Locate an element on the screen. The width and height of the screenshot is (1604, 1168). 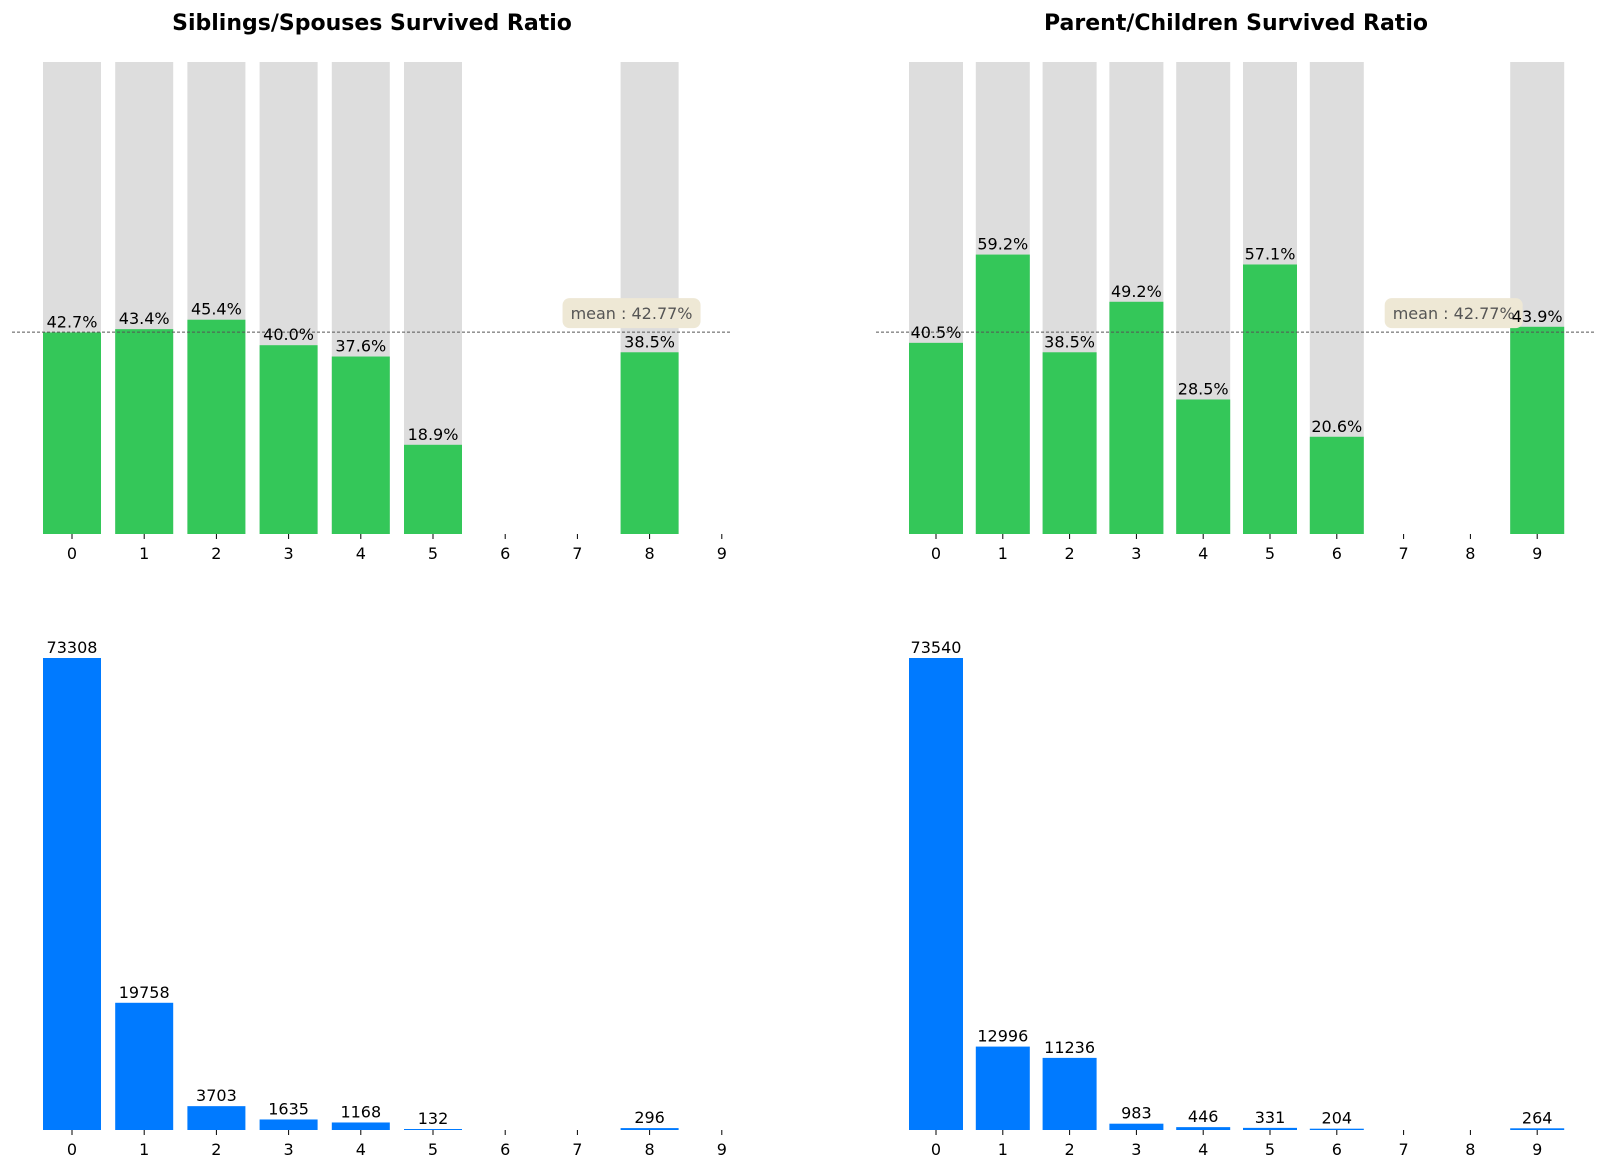
data-label-5: 331 is located at coordinates (1270, 1117).